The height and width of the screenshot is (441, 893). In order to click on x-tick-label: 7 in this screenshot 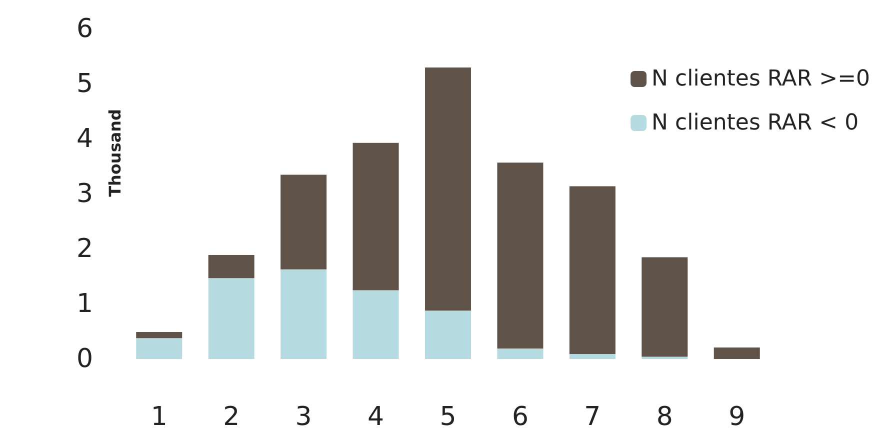, I will do `click(592, 417)`.